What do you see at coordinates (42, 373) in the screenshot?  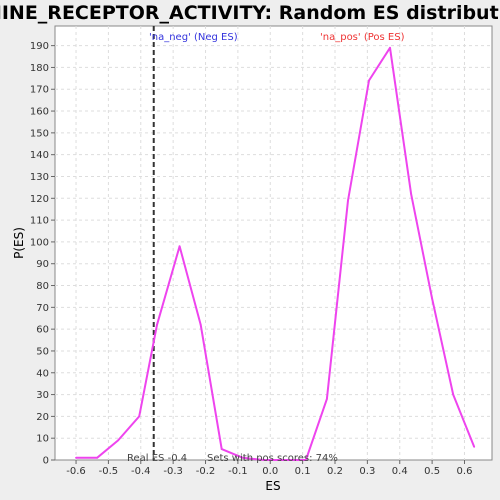 I see `y-tick-label: 40` at bounding box center [42, 373].